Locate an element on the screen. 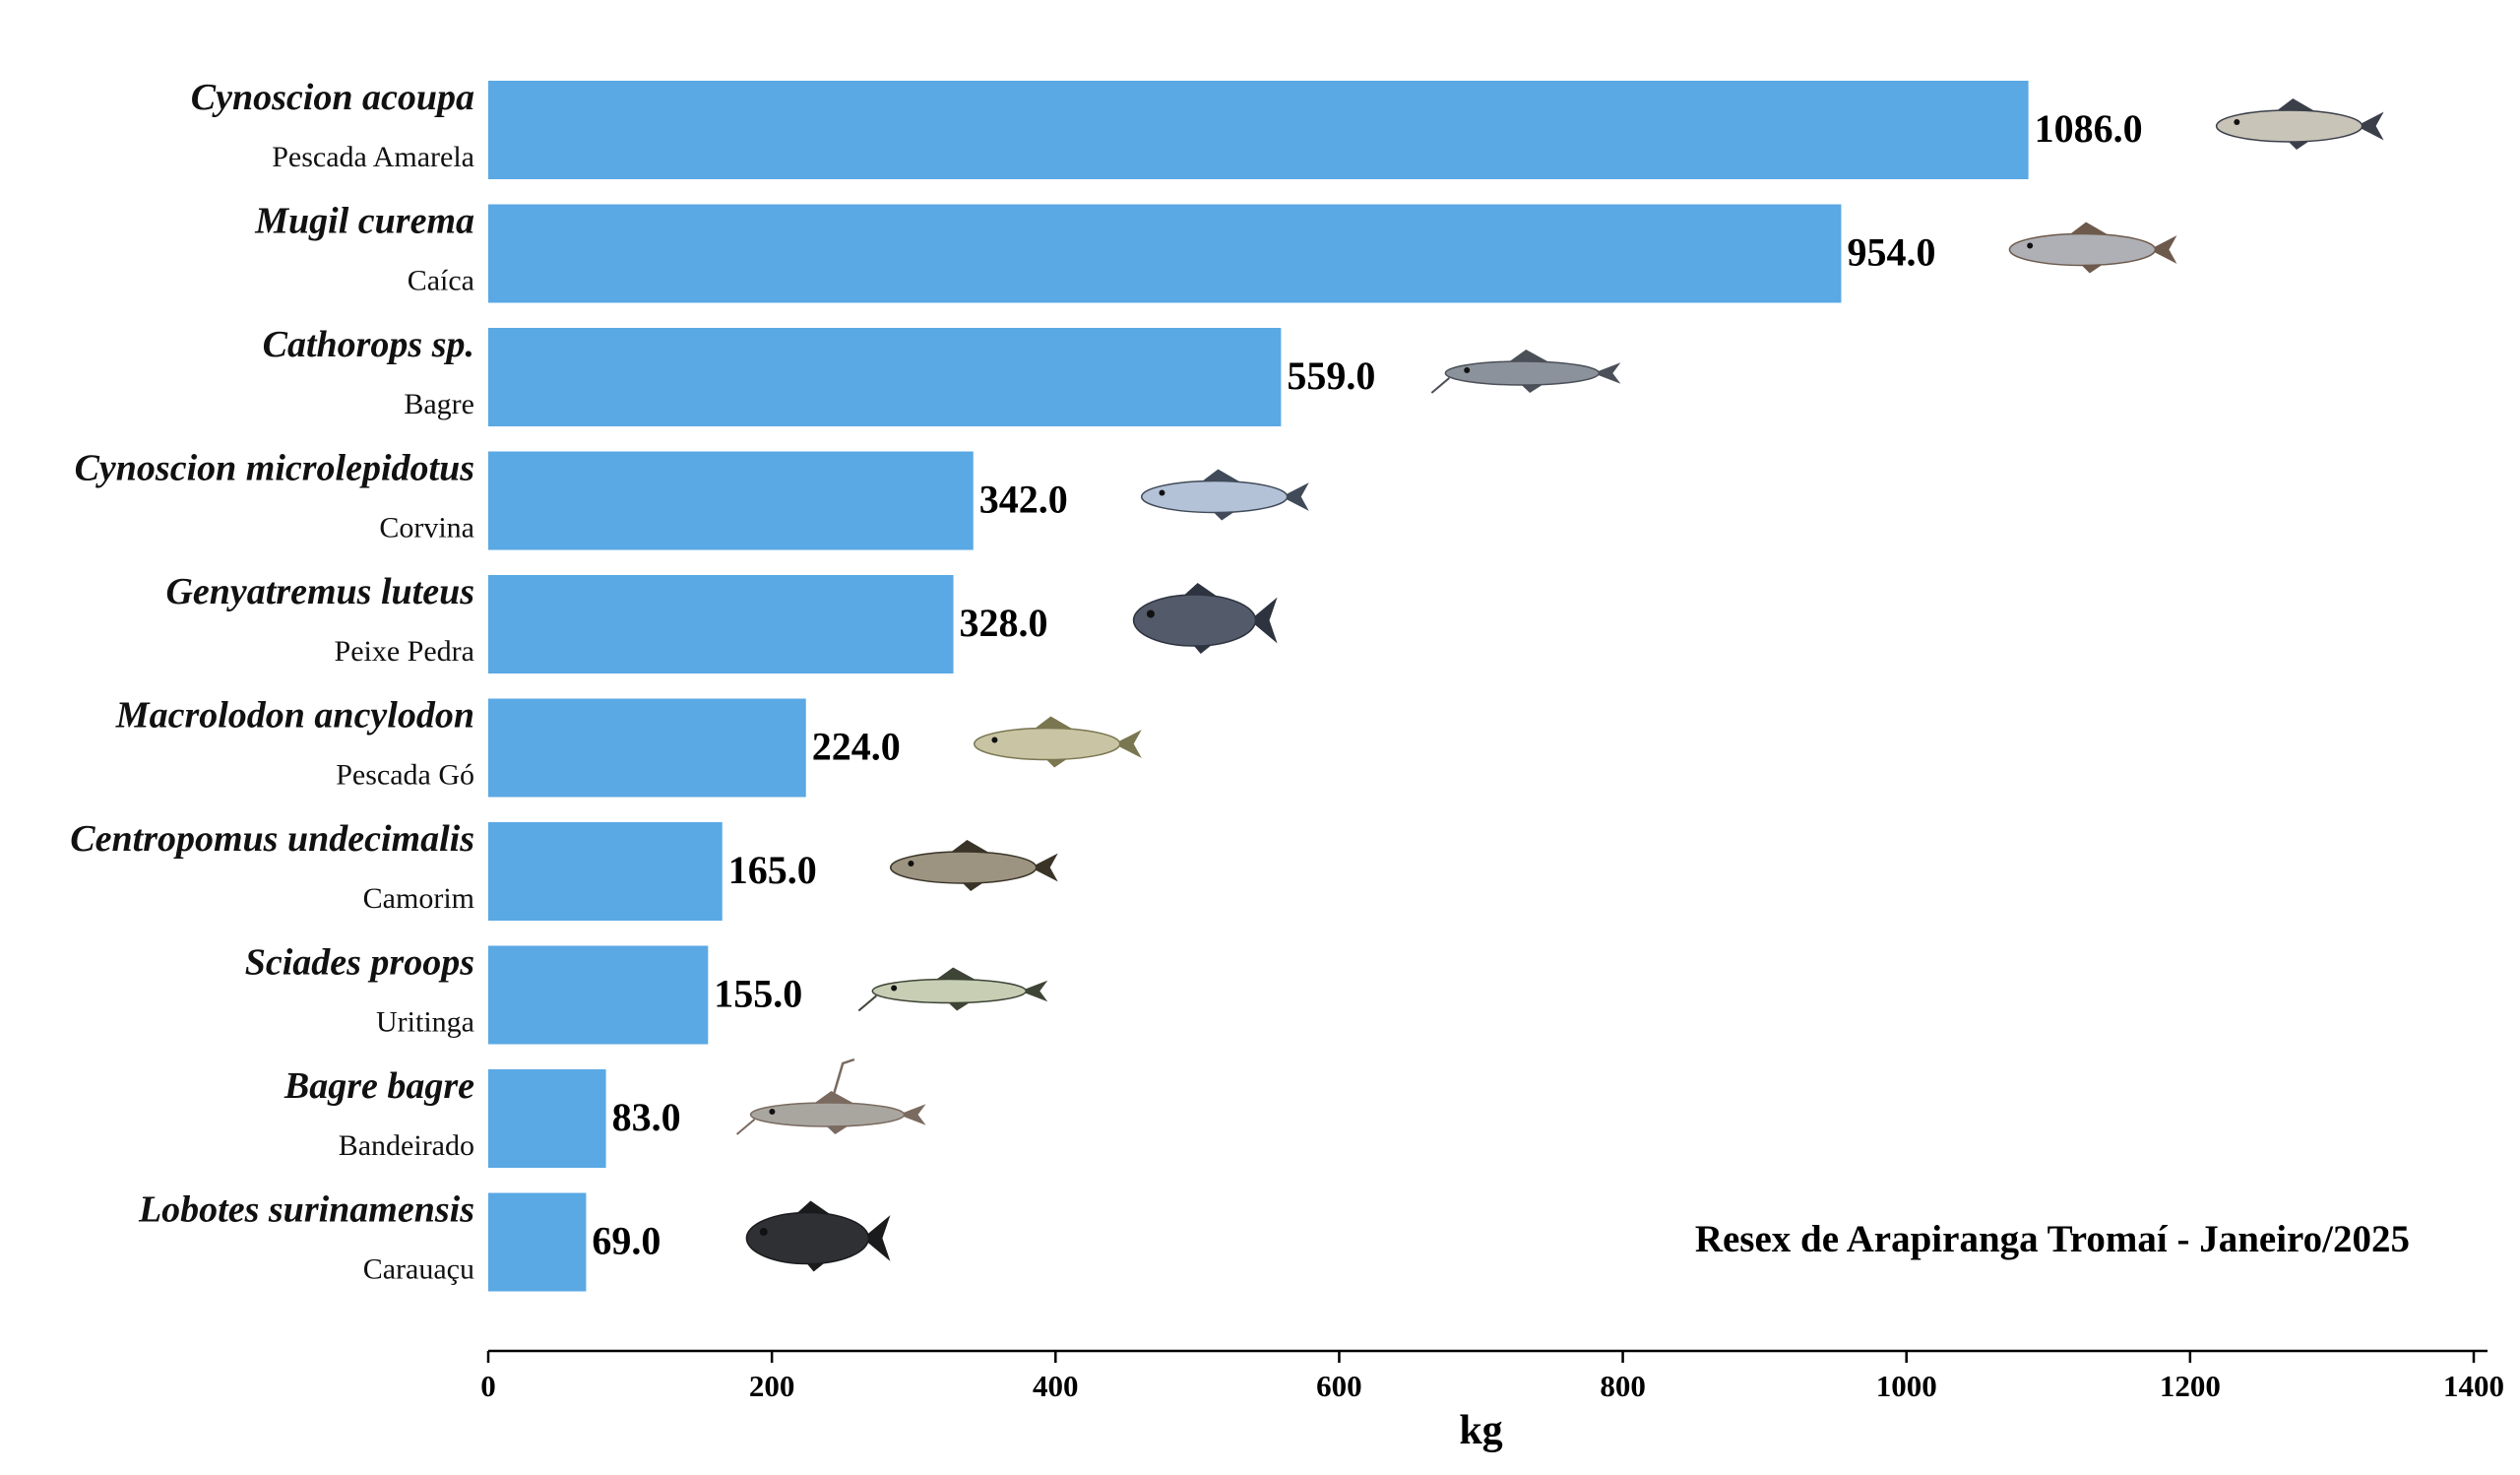  bagre-fish-icon is located at coordinates (1525, 372).